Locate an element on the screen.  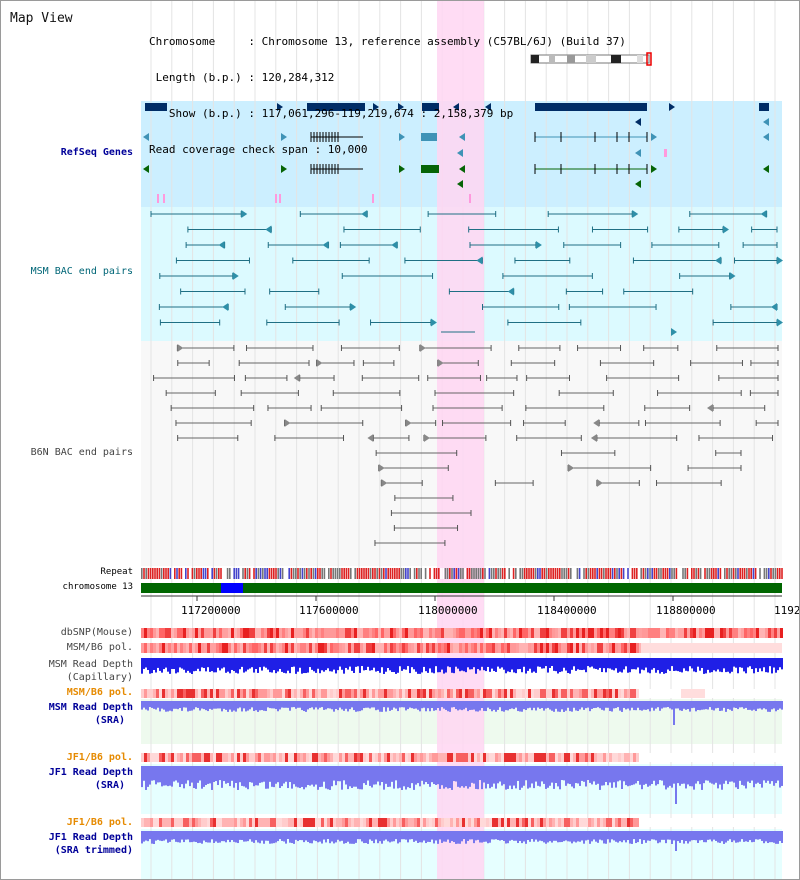
track-label-b6n-bac: B6N BAC end pairs is located at coordinates (81, 452).